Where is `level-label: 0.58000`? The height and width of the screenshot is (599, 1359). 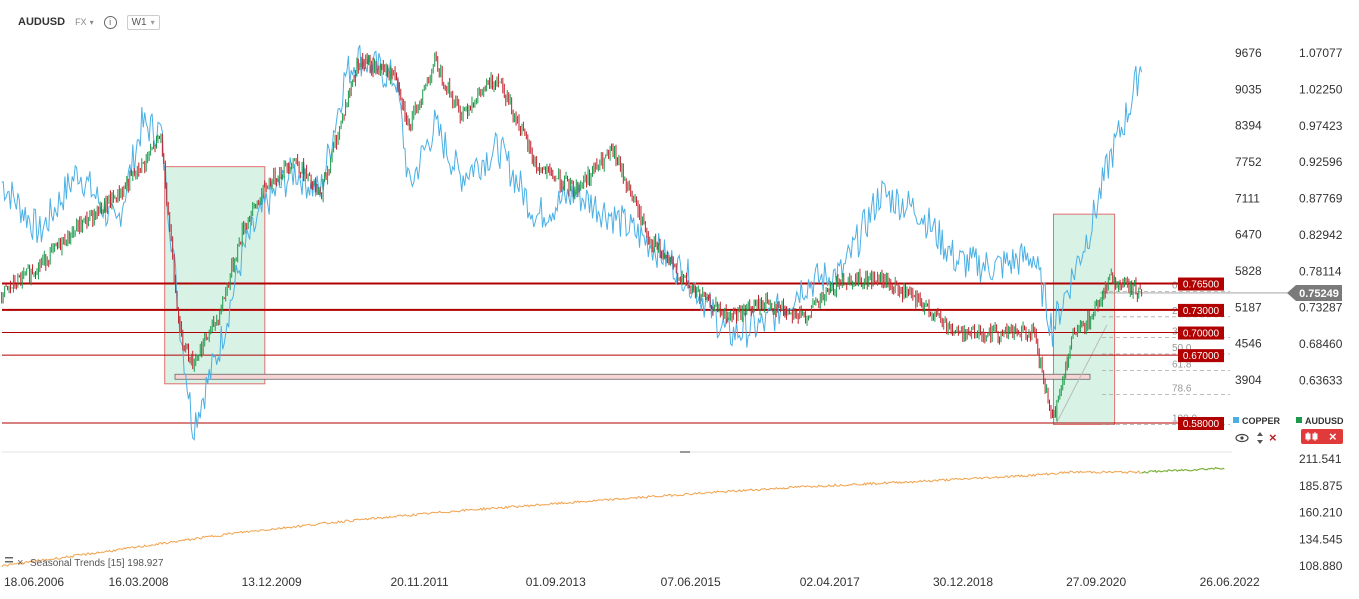
level-label: 0.58000 is located at coordinates (1201, 424).